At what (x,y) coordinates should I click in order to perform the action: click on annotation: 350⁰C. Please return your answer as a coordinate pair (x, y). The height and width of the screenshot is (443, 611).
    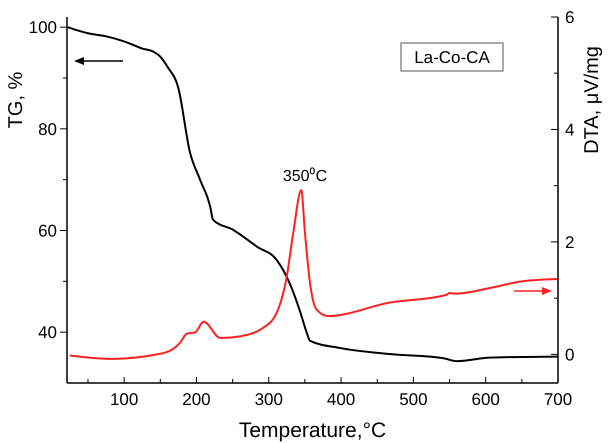
    Looking at the image, I should click on (305, 176).